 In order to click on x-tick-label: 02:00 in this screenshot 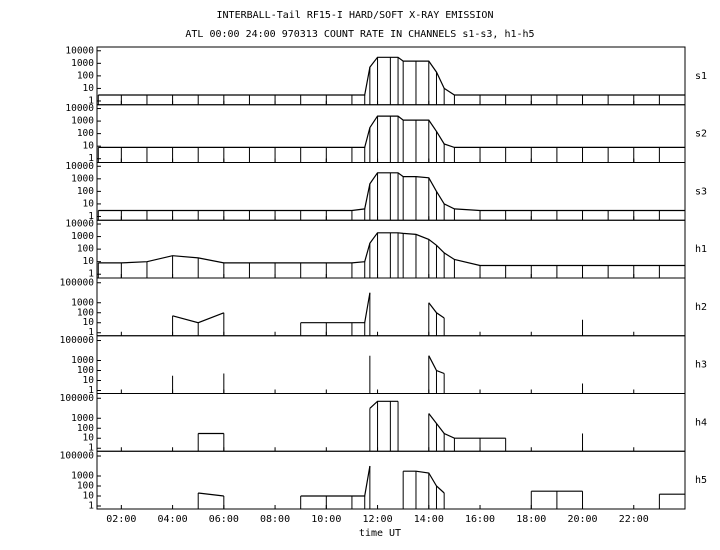, I will do `click(121, 519)`.